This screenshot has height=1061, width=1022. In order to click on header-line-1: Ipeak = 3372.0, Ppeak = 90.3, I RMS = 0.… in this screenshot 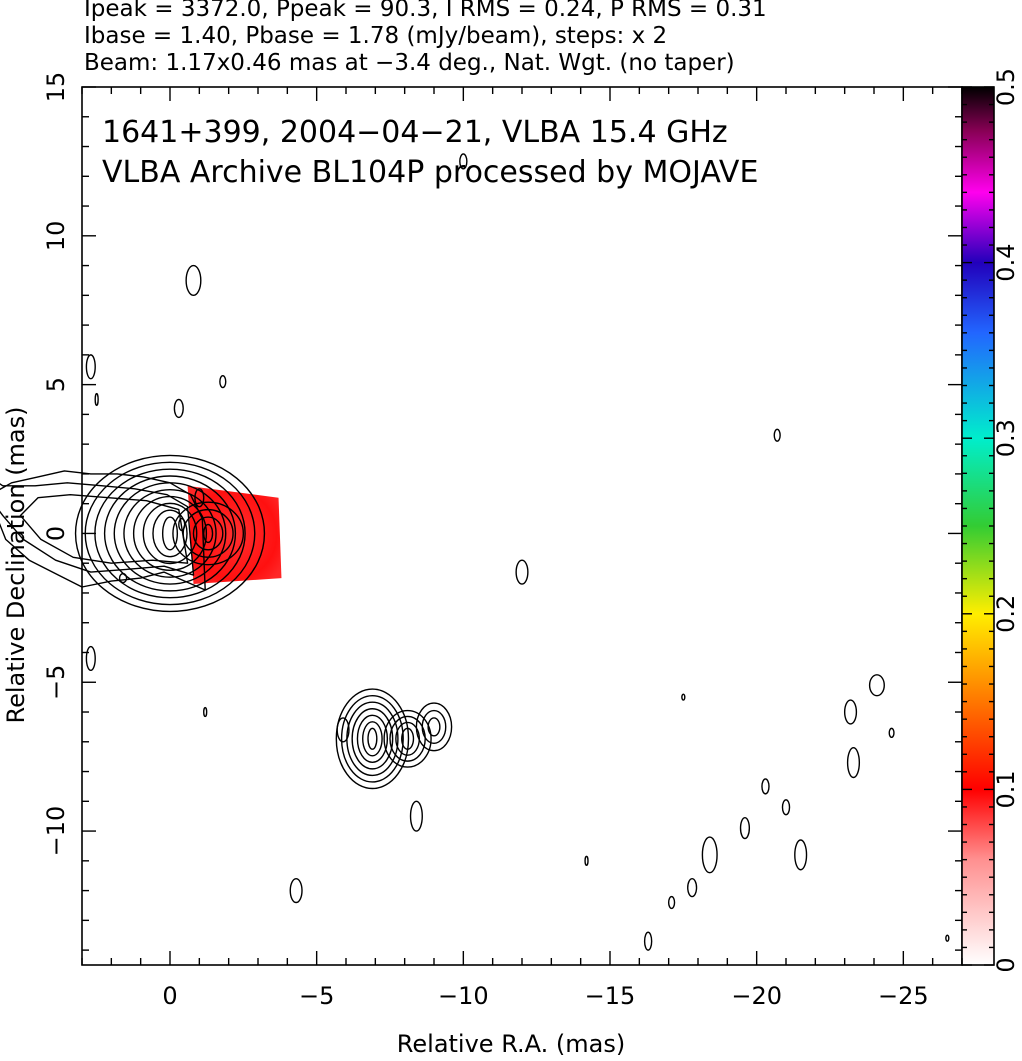, I will do `click(425, 11)`.